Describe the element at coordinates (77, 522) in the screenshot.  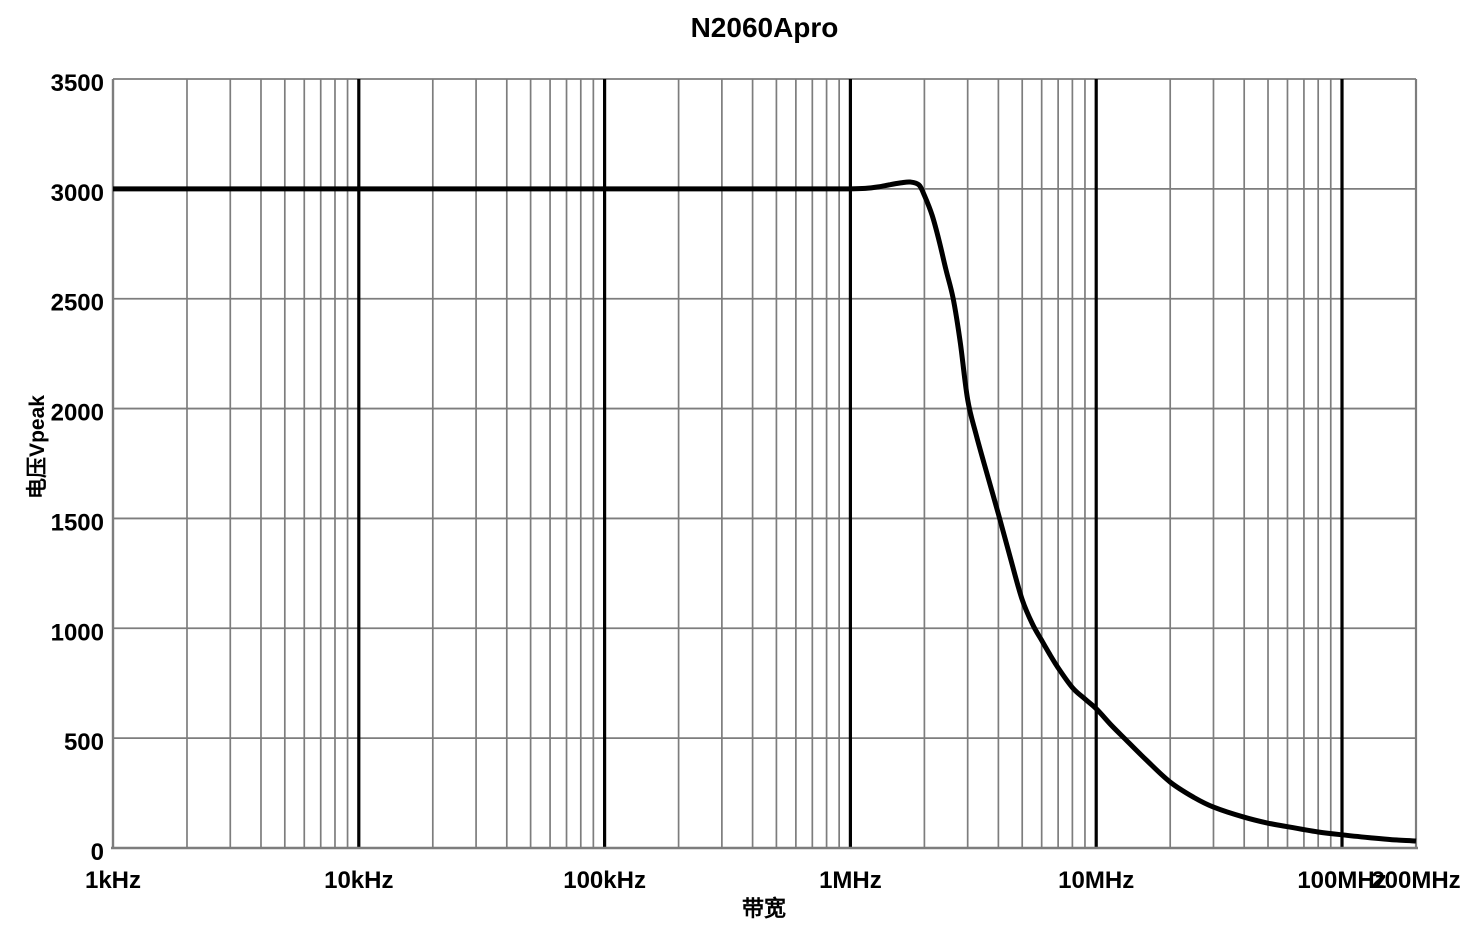
I see `y-tick-label: 1500` at that location.